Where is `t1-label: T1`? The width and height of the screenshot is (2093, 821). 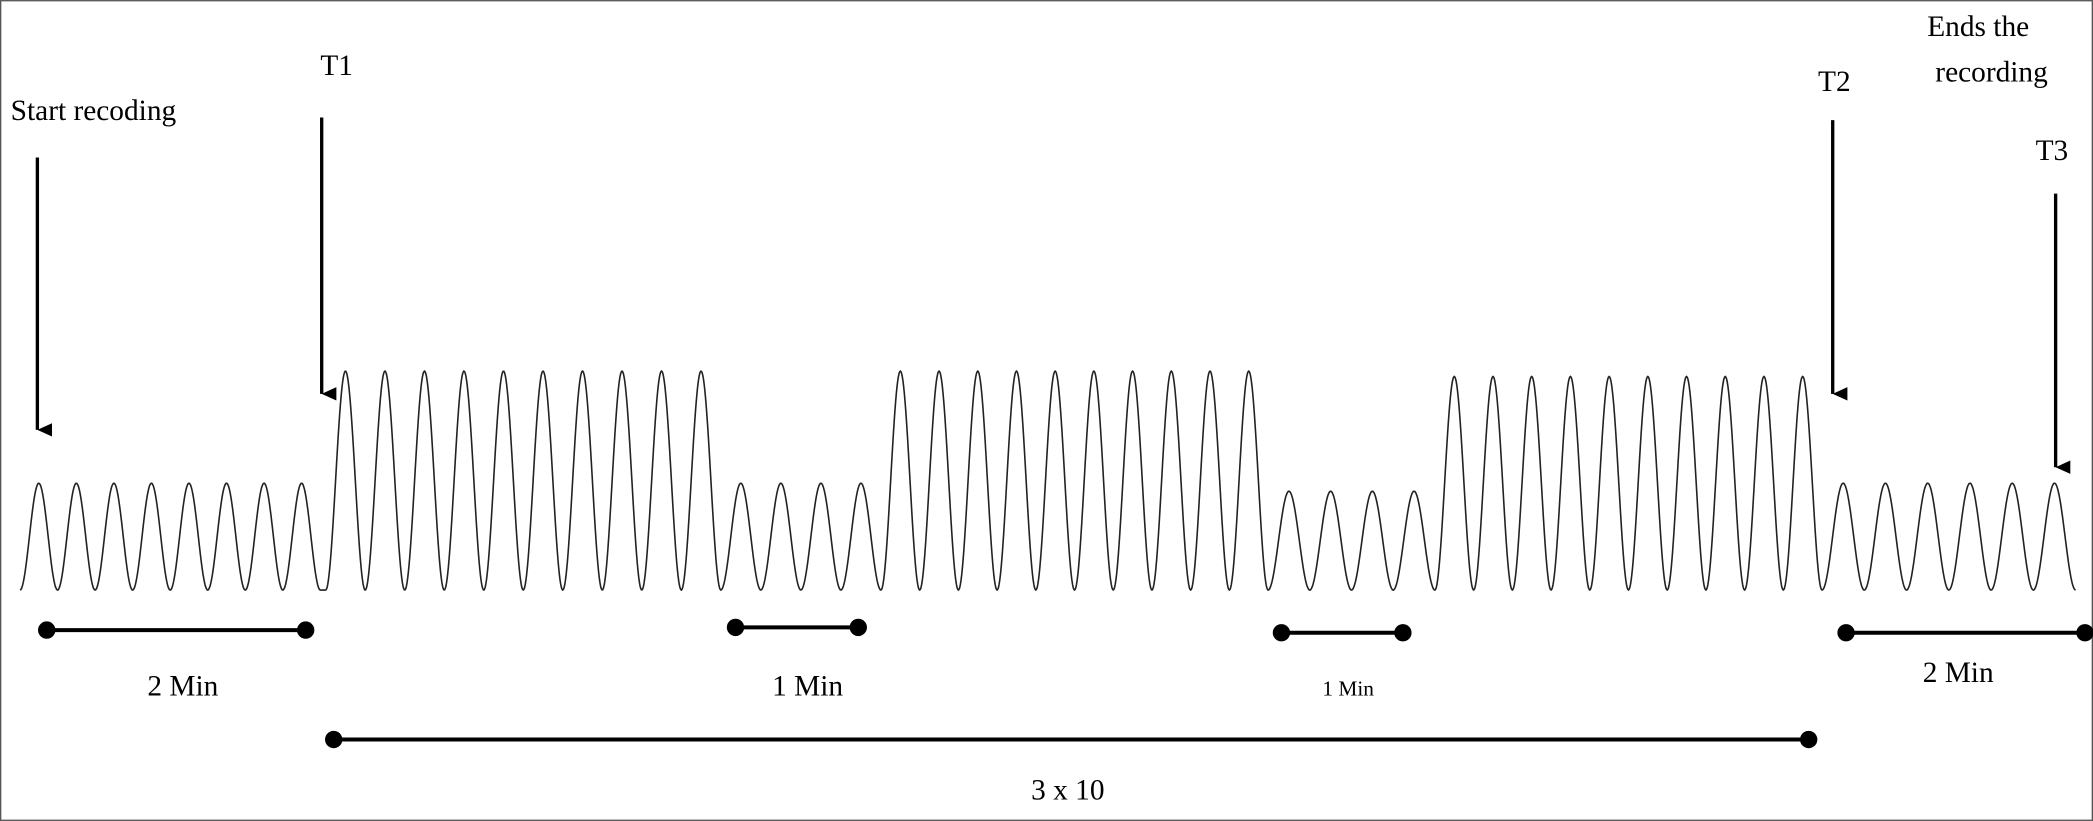
t1-label: T1 is located at coordinates (336, 66).